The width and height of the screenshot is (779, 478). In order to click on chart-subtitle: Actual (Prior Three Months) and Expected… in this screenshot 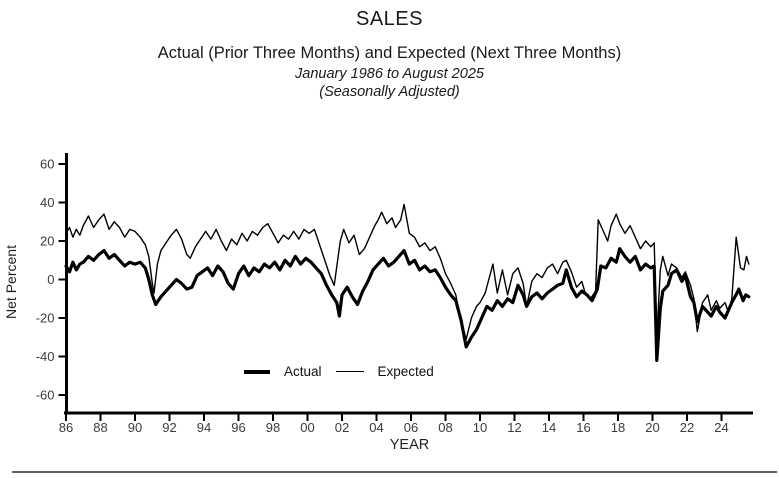, I will do `click(389, 53)`.